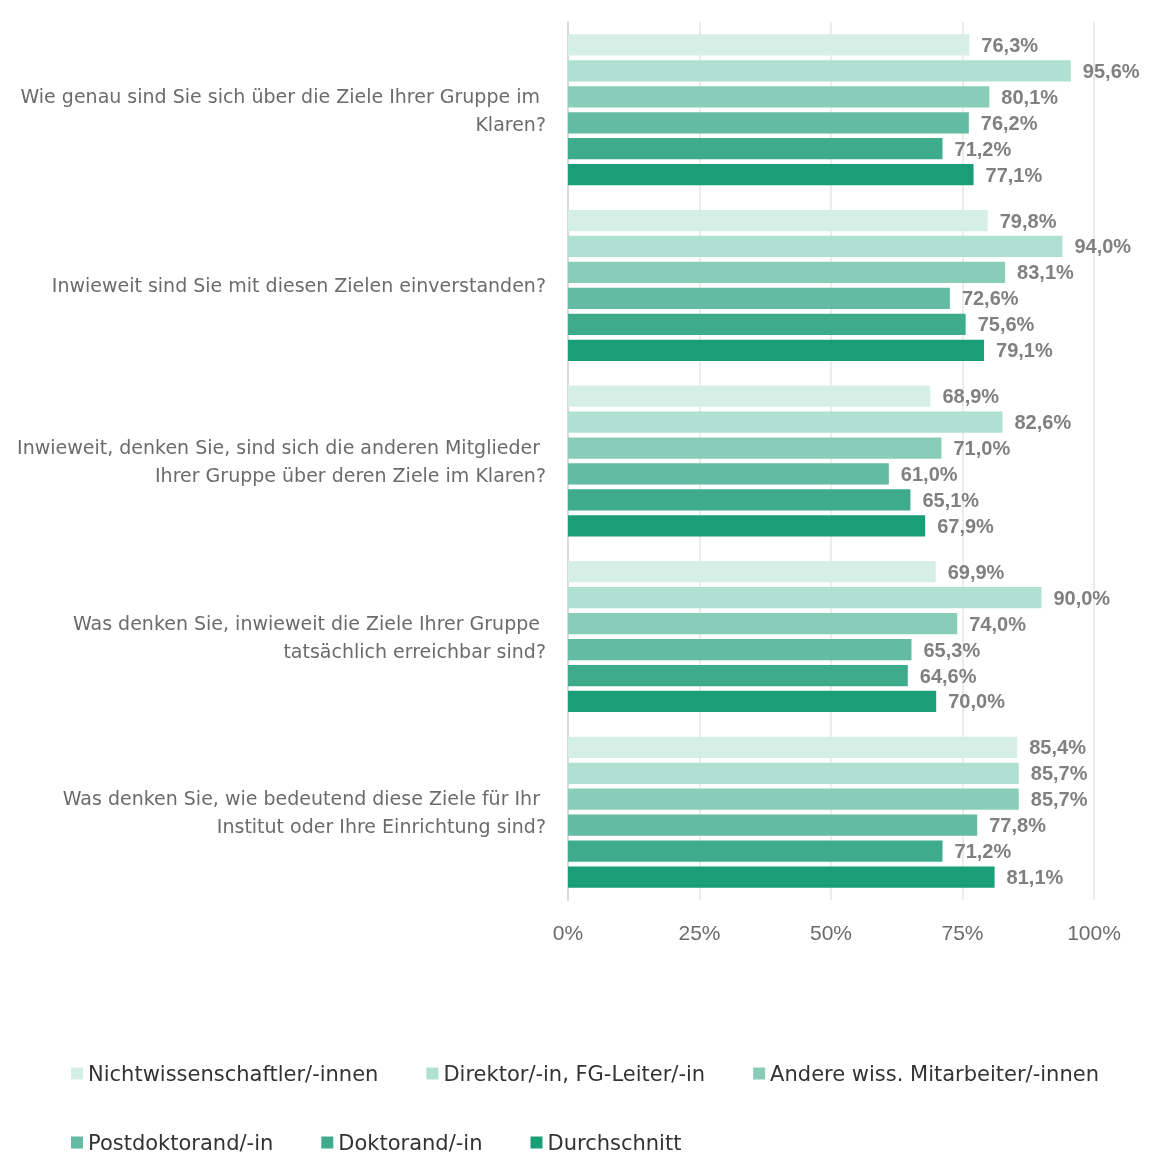  What do you see at coordinates (1035, 877) in the screenshot?
I see `data-label: 81,1%` at bounding box center [1035, 877].